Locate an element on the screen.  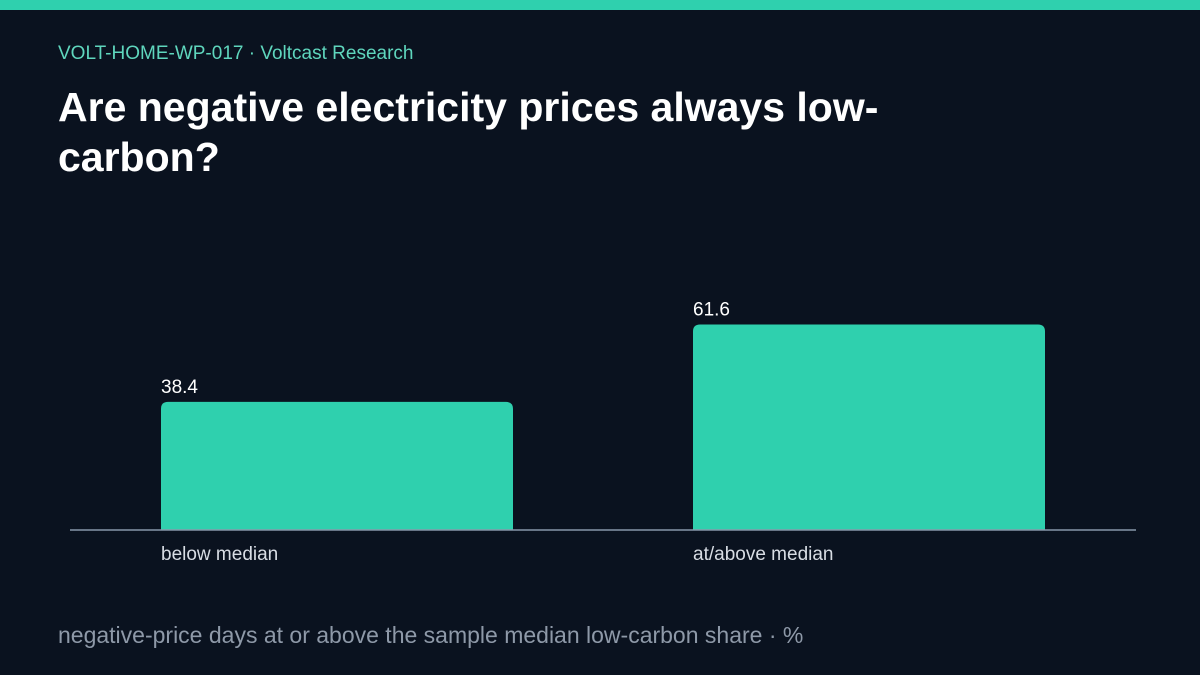
bar-value-label: 61.6 is located at coordinates (711, 310).